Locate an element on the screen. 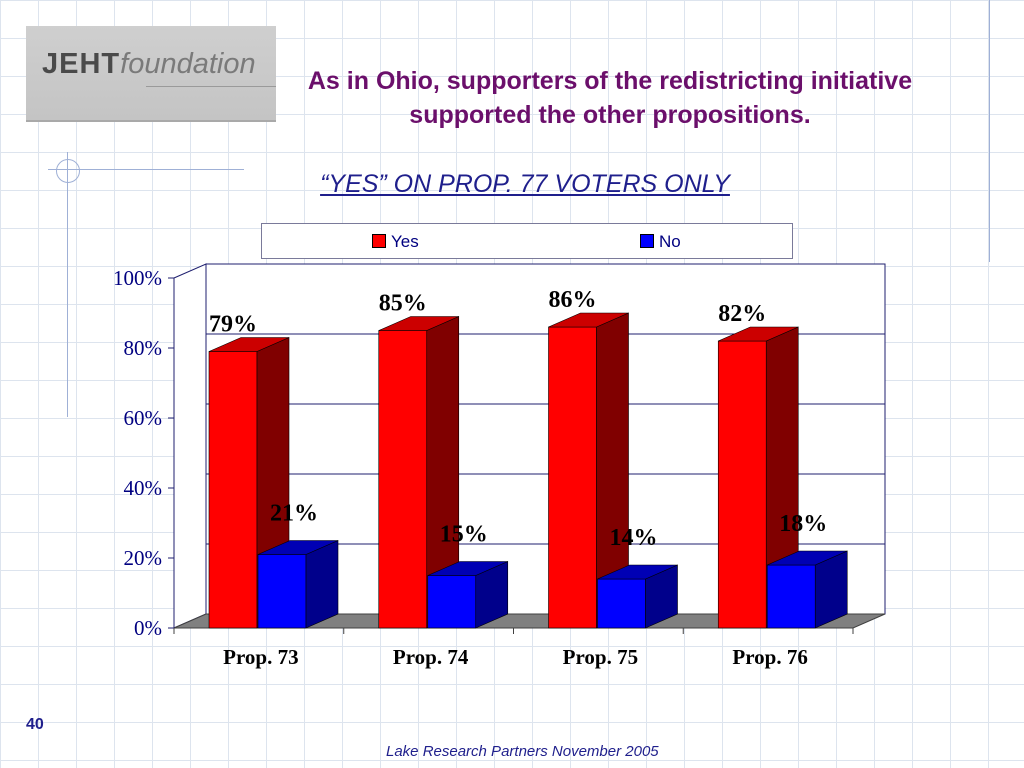 This screenshot has height=768, width=1024. data-label-yes: 85% is located at coordinates (403, 304).